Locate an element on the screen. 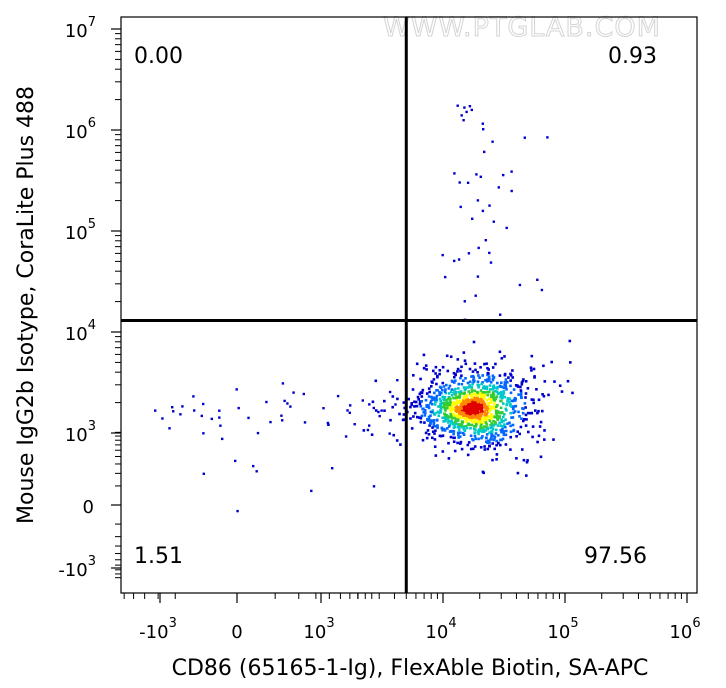 The image size is (726, 688). y-tick-label: -103 is located at coordinates (77, 567).